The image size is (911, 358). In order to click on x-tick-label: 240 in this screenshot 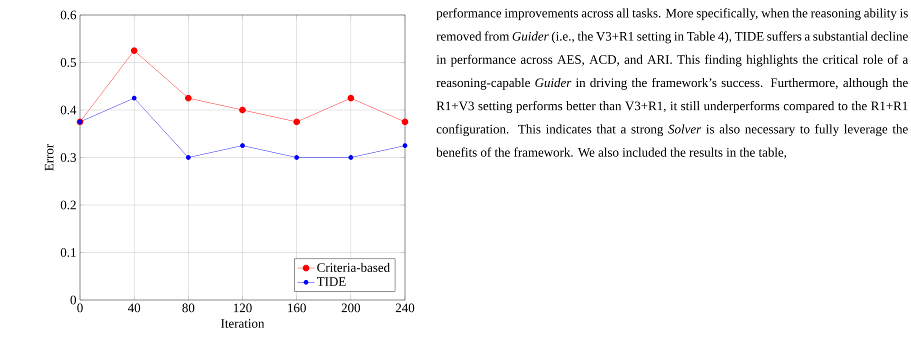, I will do `click(405, 308)`.